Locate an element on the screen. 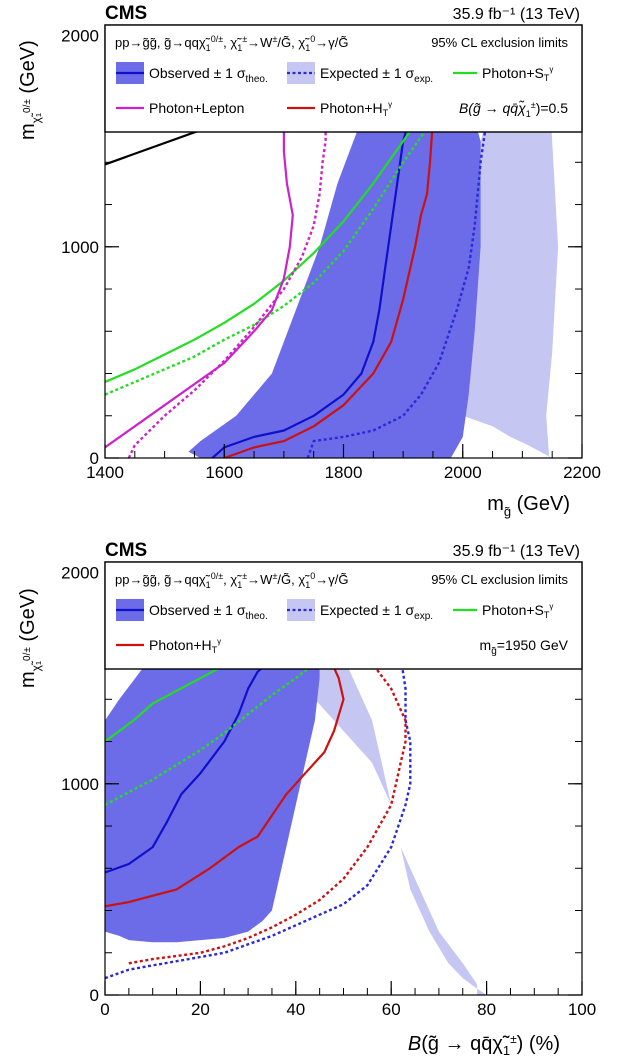 This screenshot has width=622, height=1064. top-x-tick-label: 1600 is located at coordinates (224, 472).